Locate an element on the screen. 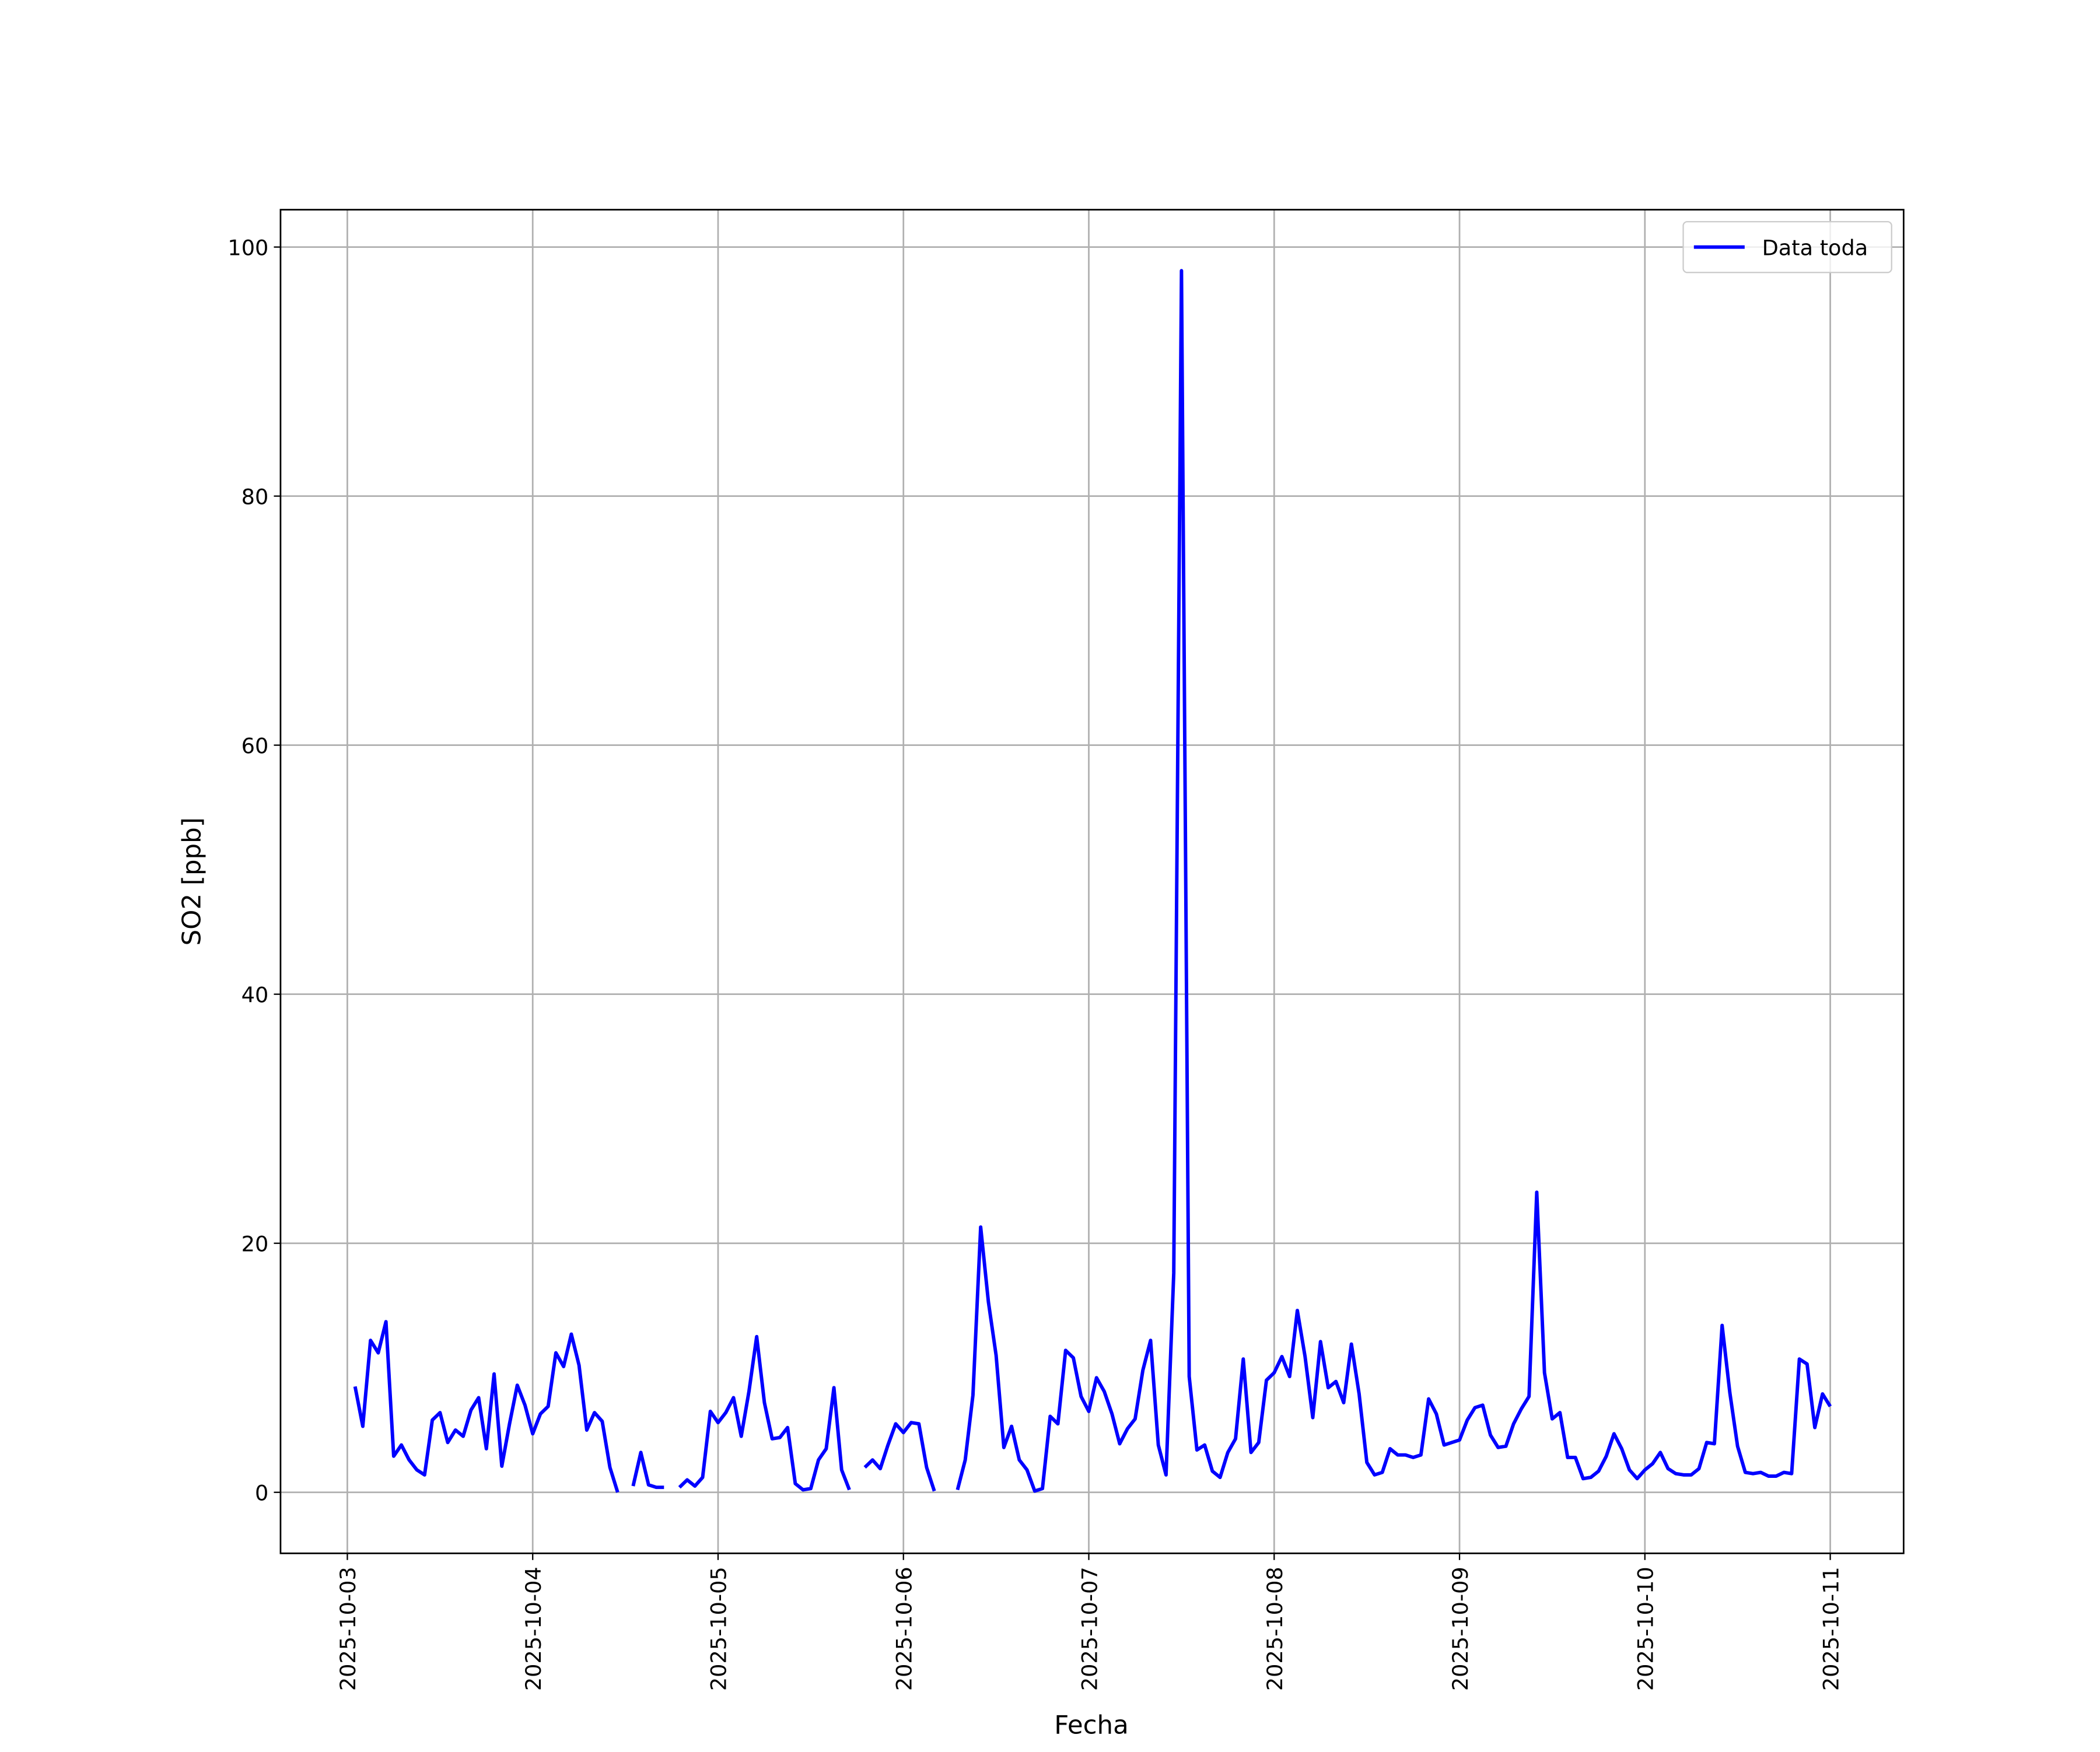 This screenshot has height=1752, width=2100. x-tick-label: 2025-10-08 is located at coordinates (1274, 1629).